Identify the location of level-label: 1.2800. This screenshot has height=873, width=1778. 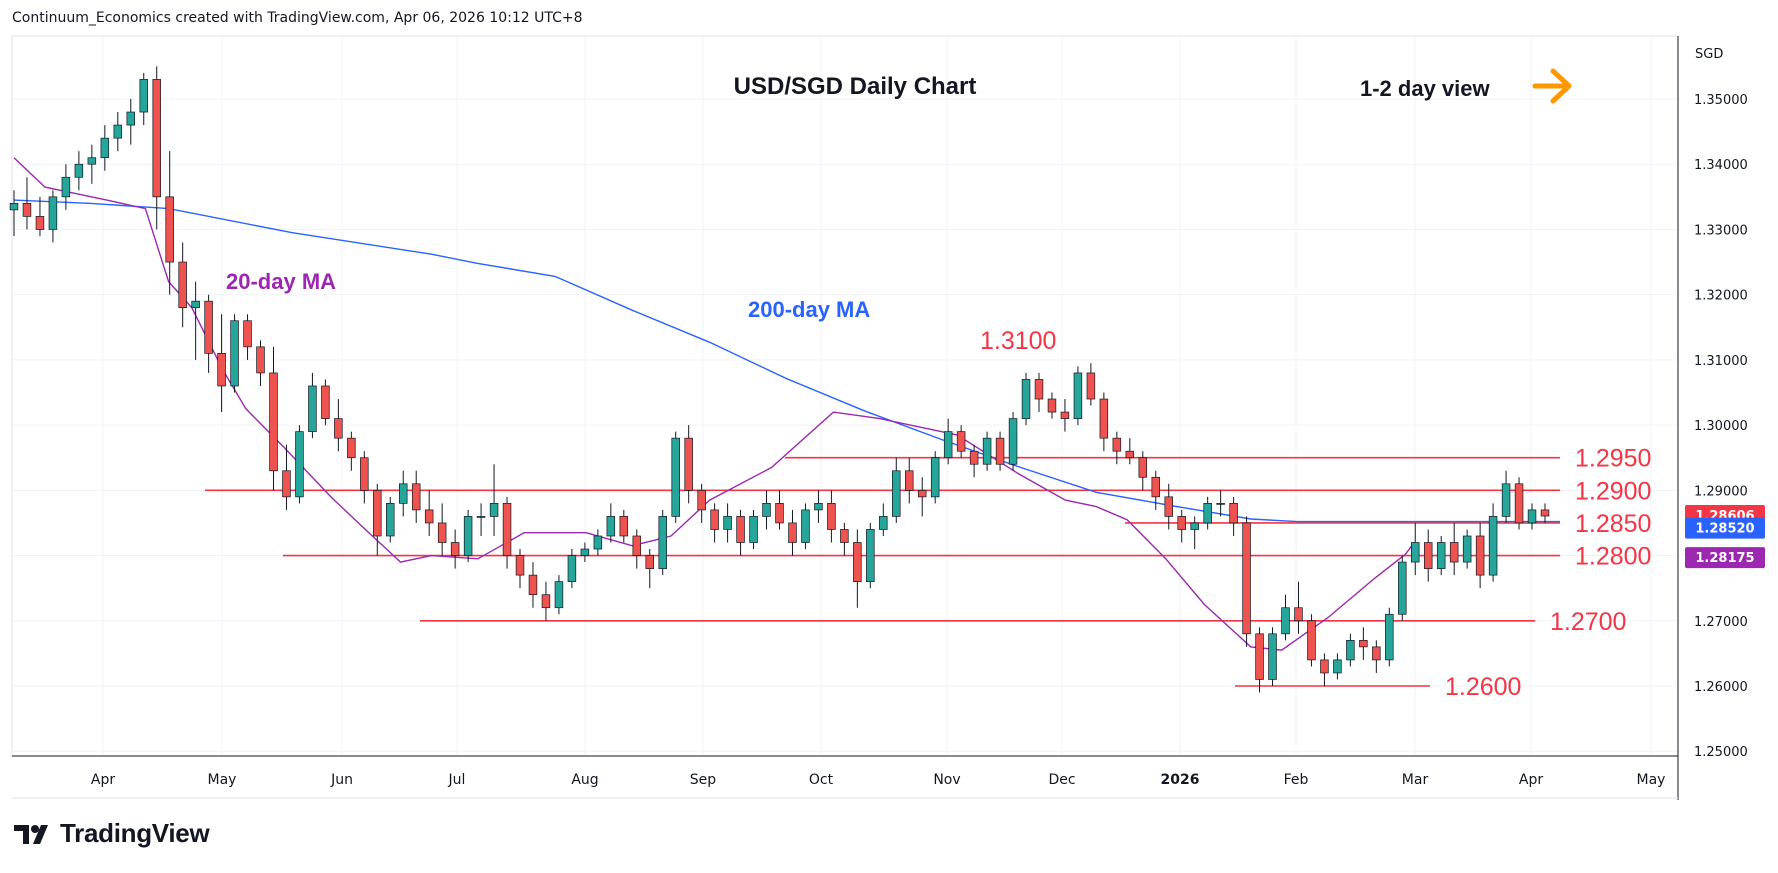
(1613, 557).